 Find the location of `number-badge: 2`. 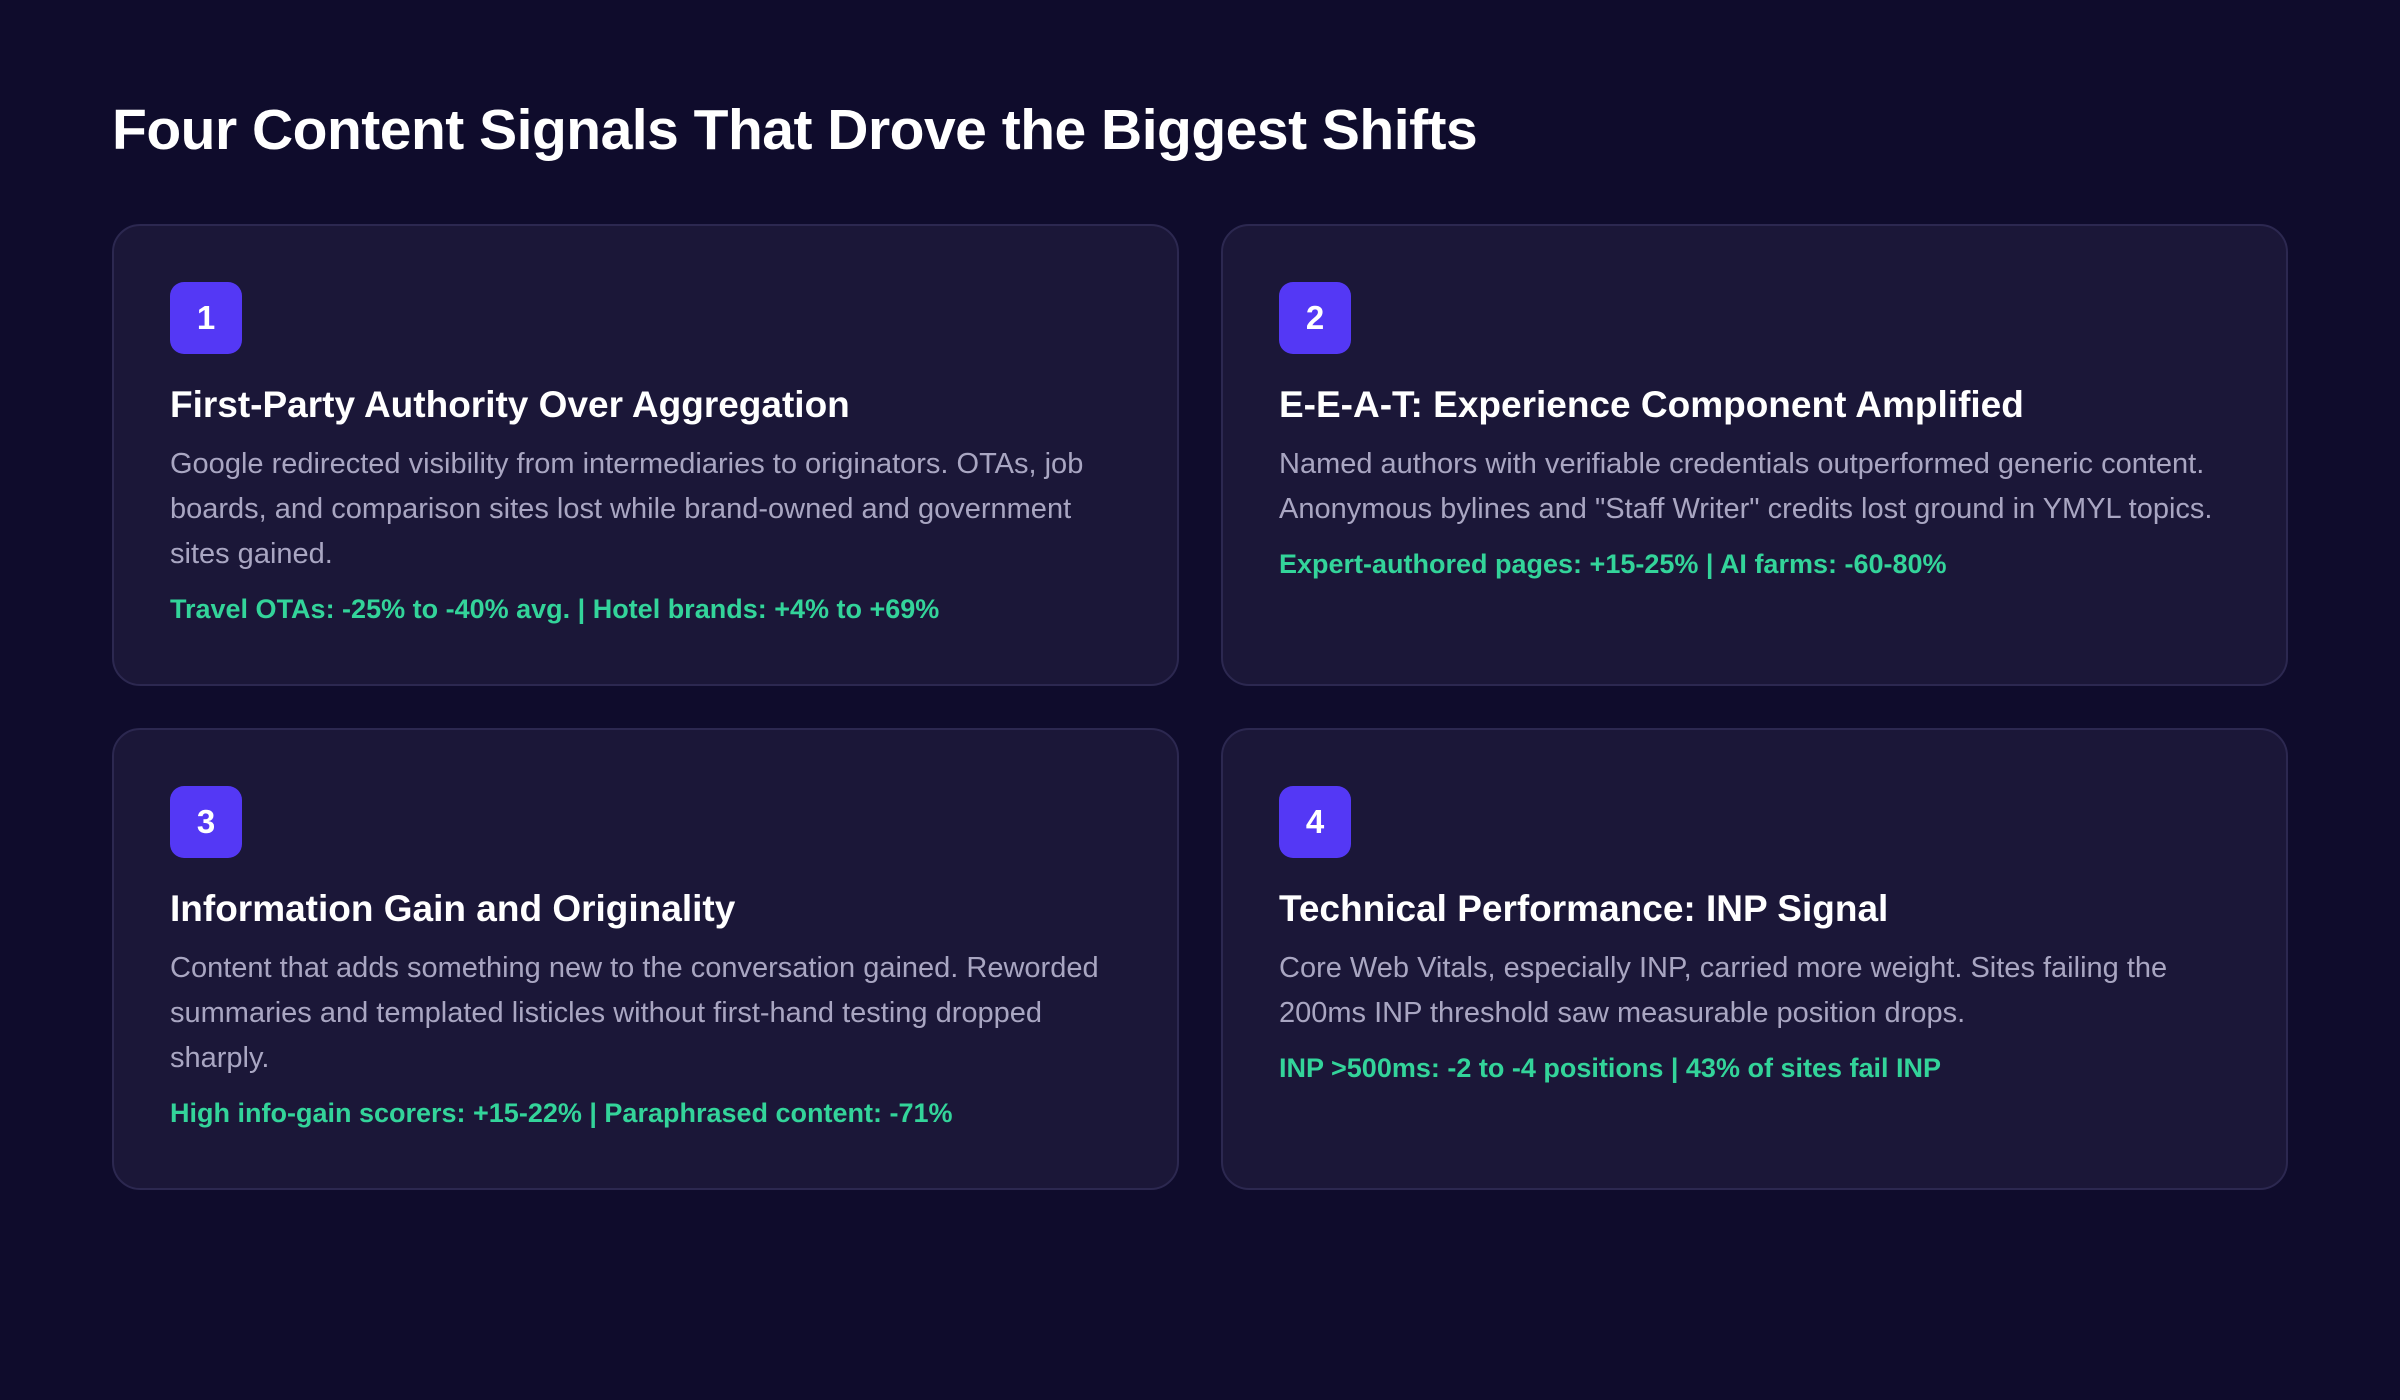

number-badge: 2 is located at coordinates (1315, 318).